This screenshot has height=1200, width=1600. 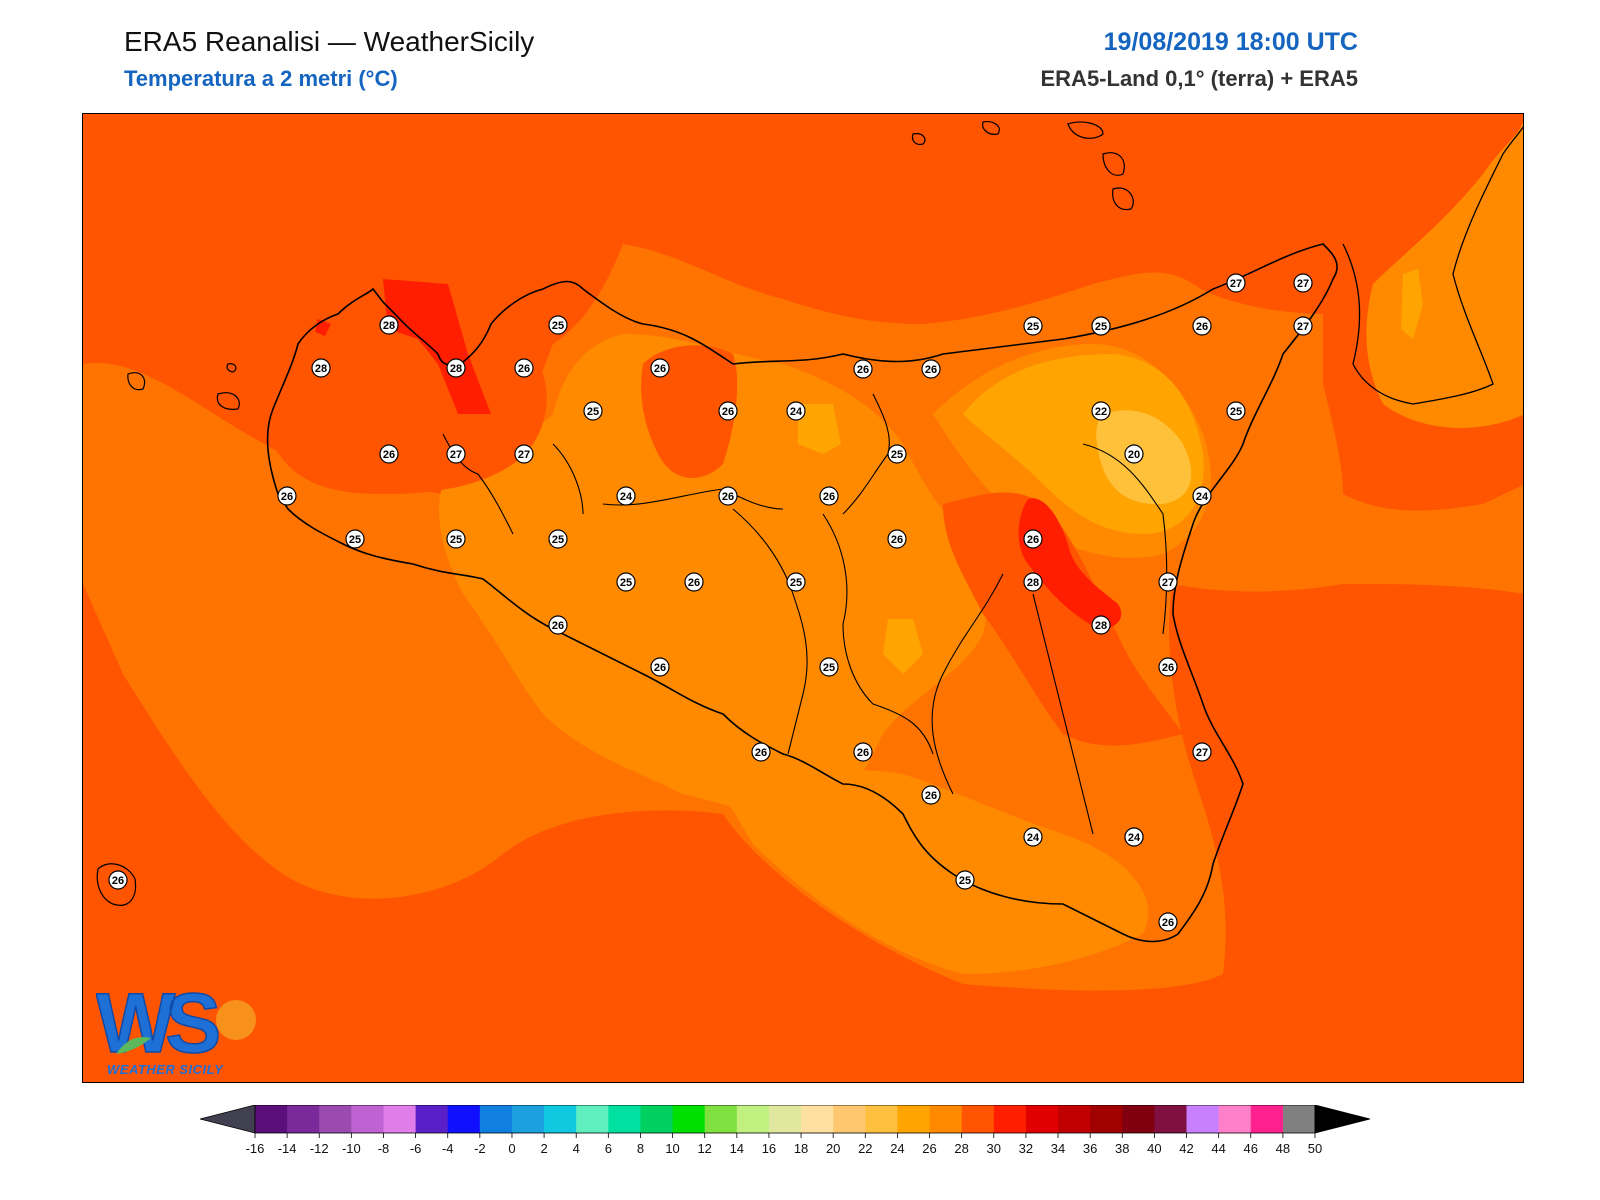 I want to click on colorbar-tick-label: 26, so click(x=929, y=1148).